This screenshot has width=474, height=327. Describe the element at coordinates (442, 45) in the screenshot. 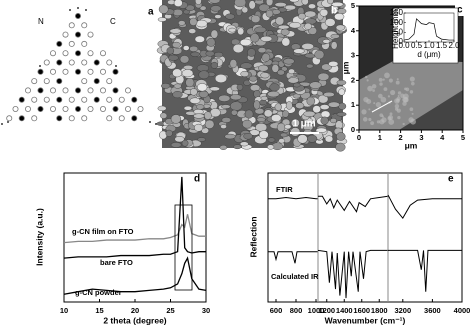

I see `x-tick-label: 1.5` at that location.